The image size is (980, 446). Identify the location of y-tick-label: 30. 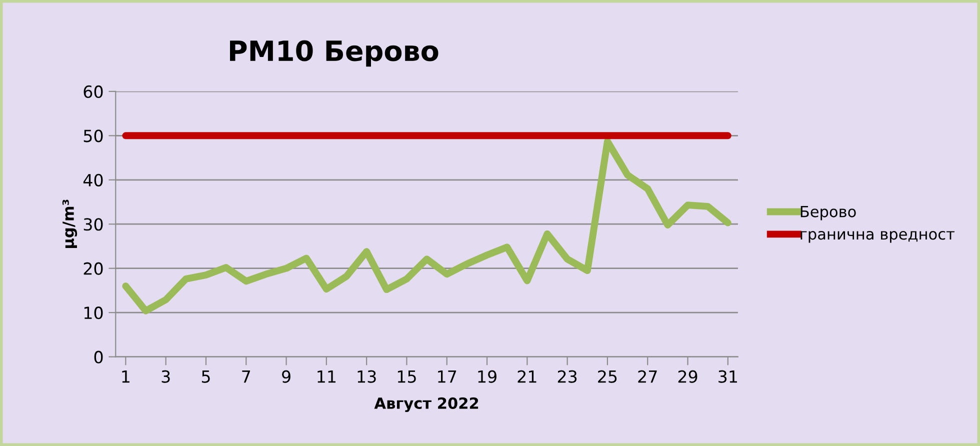
(93, 224).